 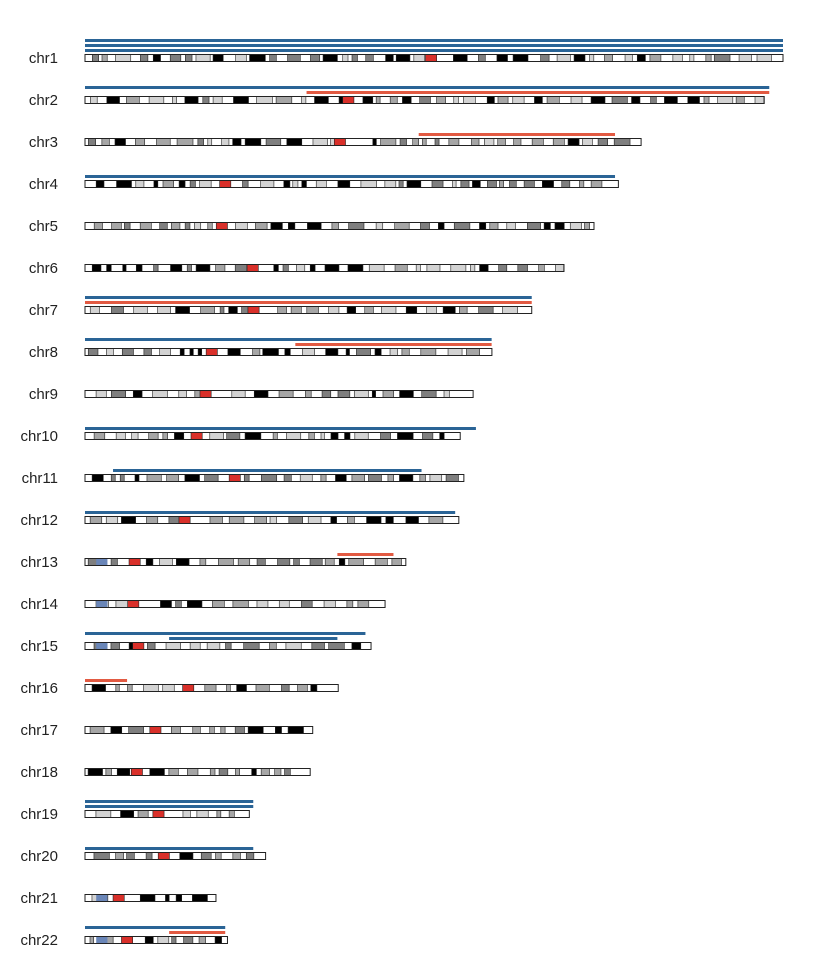 What do you see at coordinates (102, 898) in the screenshot?
I see `stalk-band` at bounding box center [102, 898].